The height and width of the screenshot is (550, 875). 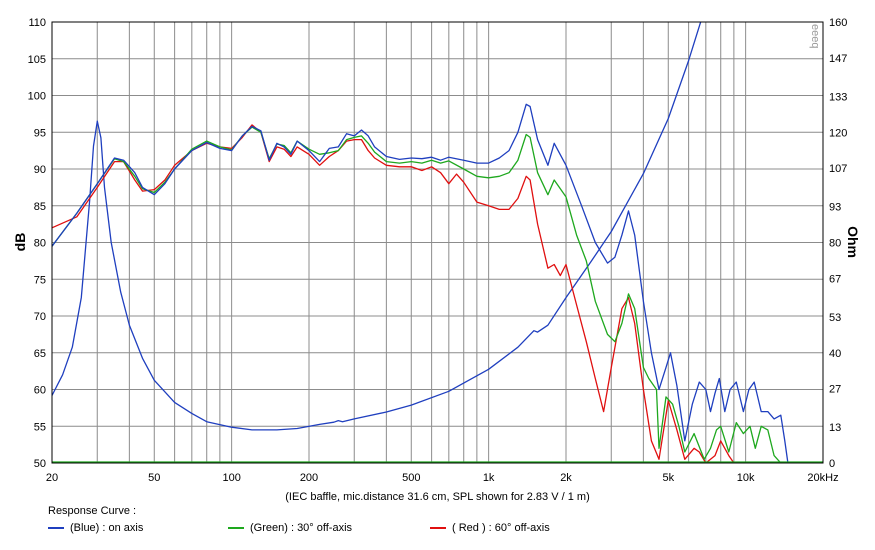 What do you see at coordinates (40, 317) in the screenshot?
I see `y-tick-label: 70` at bounding box center [40, 317].